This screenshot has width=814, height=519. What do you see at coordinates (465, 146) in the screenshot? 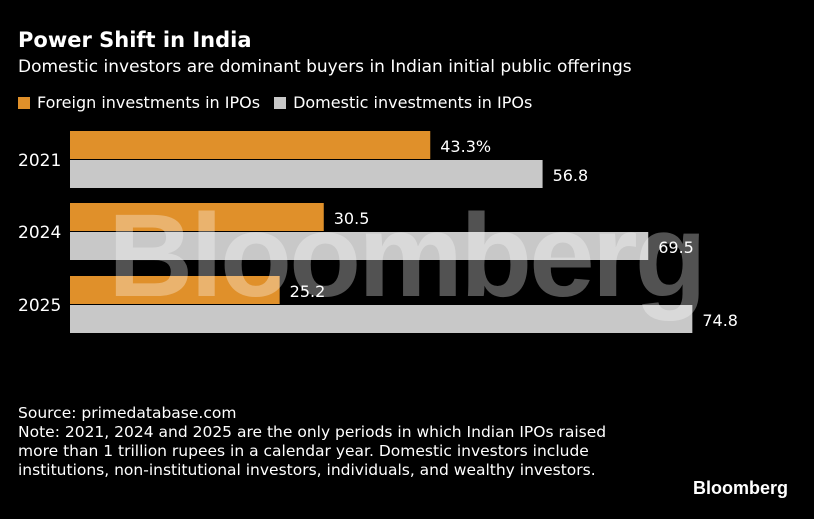
I see `data-label: 43.3%` at bounding box center [465, 146].